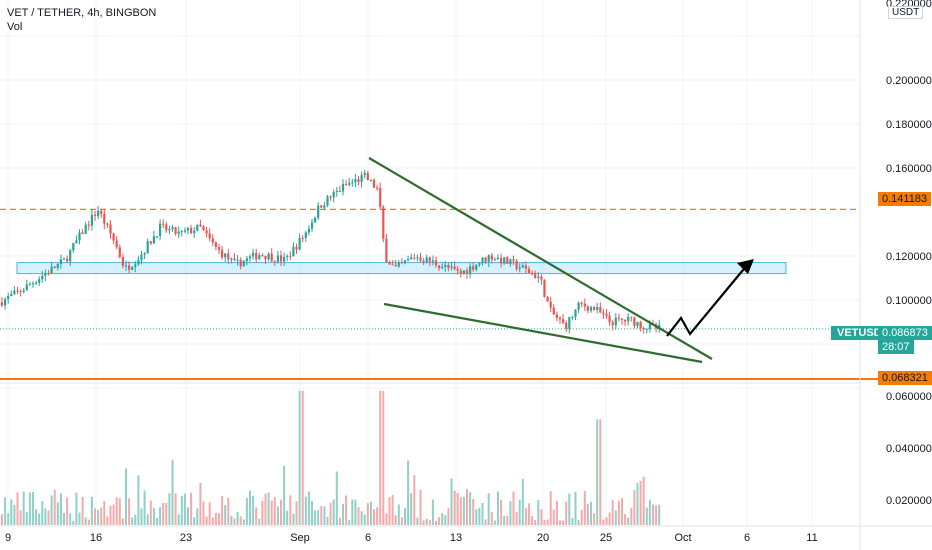  What do you see at coordinates (707, 300) in the screenshot?
I see `projection-path` at bounding box center [707, 300].